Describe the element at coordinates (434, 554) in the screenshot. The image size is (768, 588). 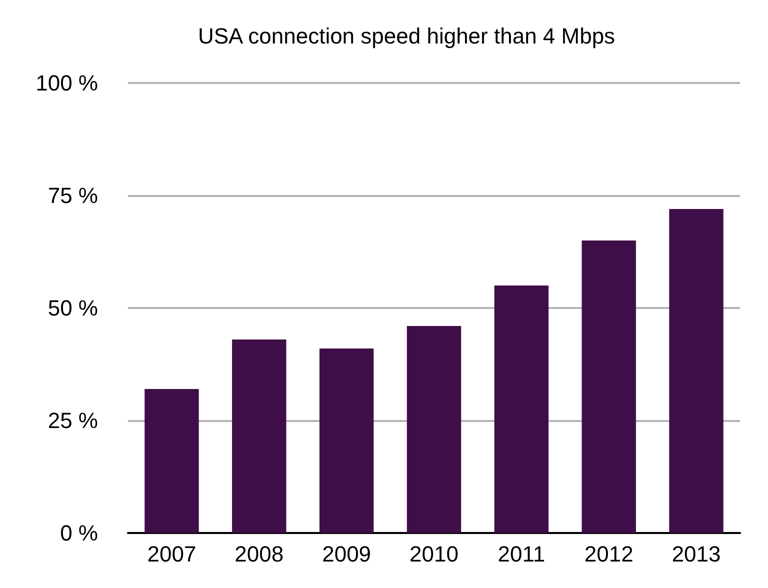
I see `x-tick-label: 2010` at that location.